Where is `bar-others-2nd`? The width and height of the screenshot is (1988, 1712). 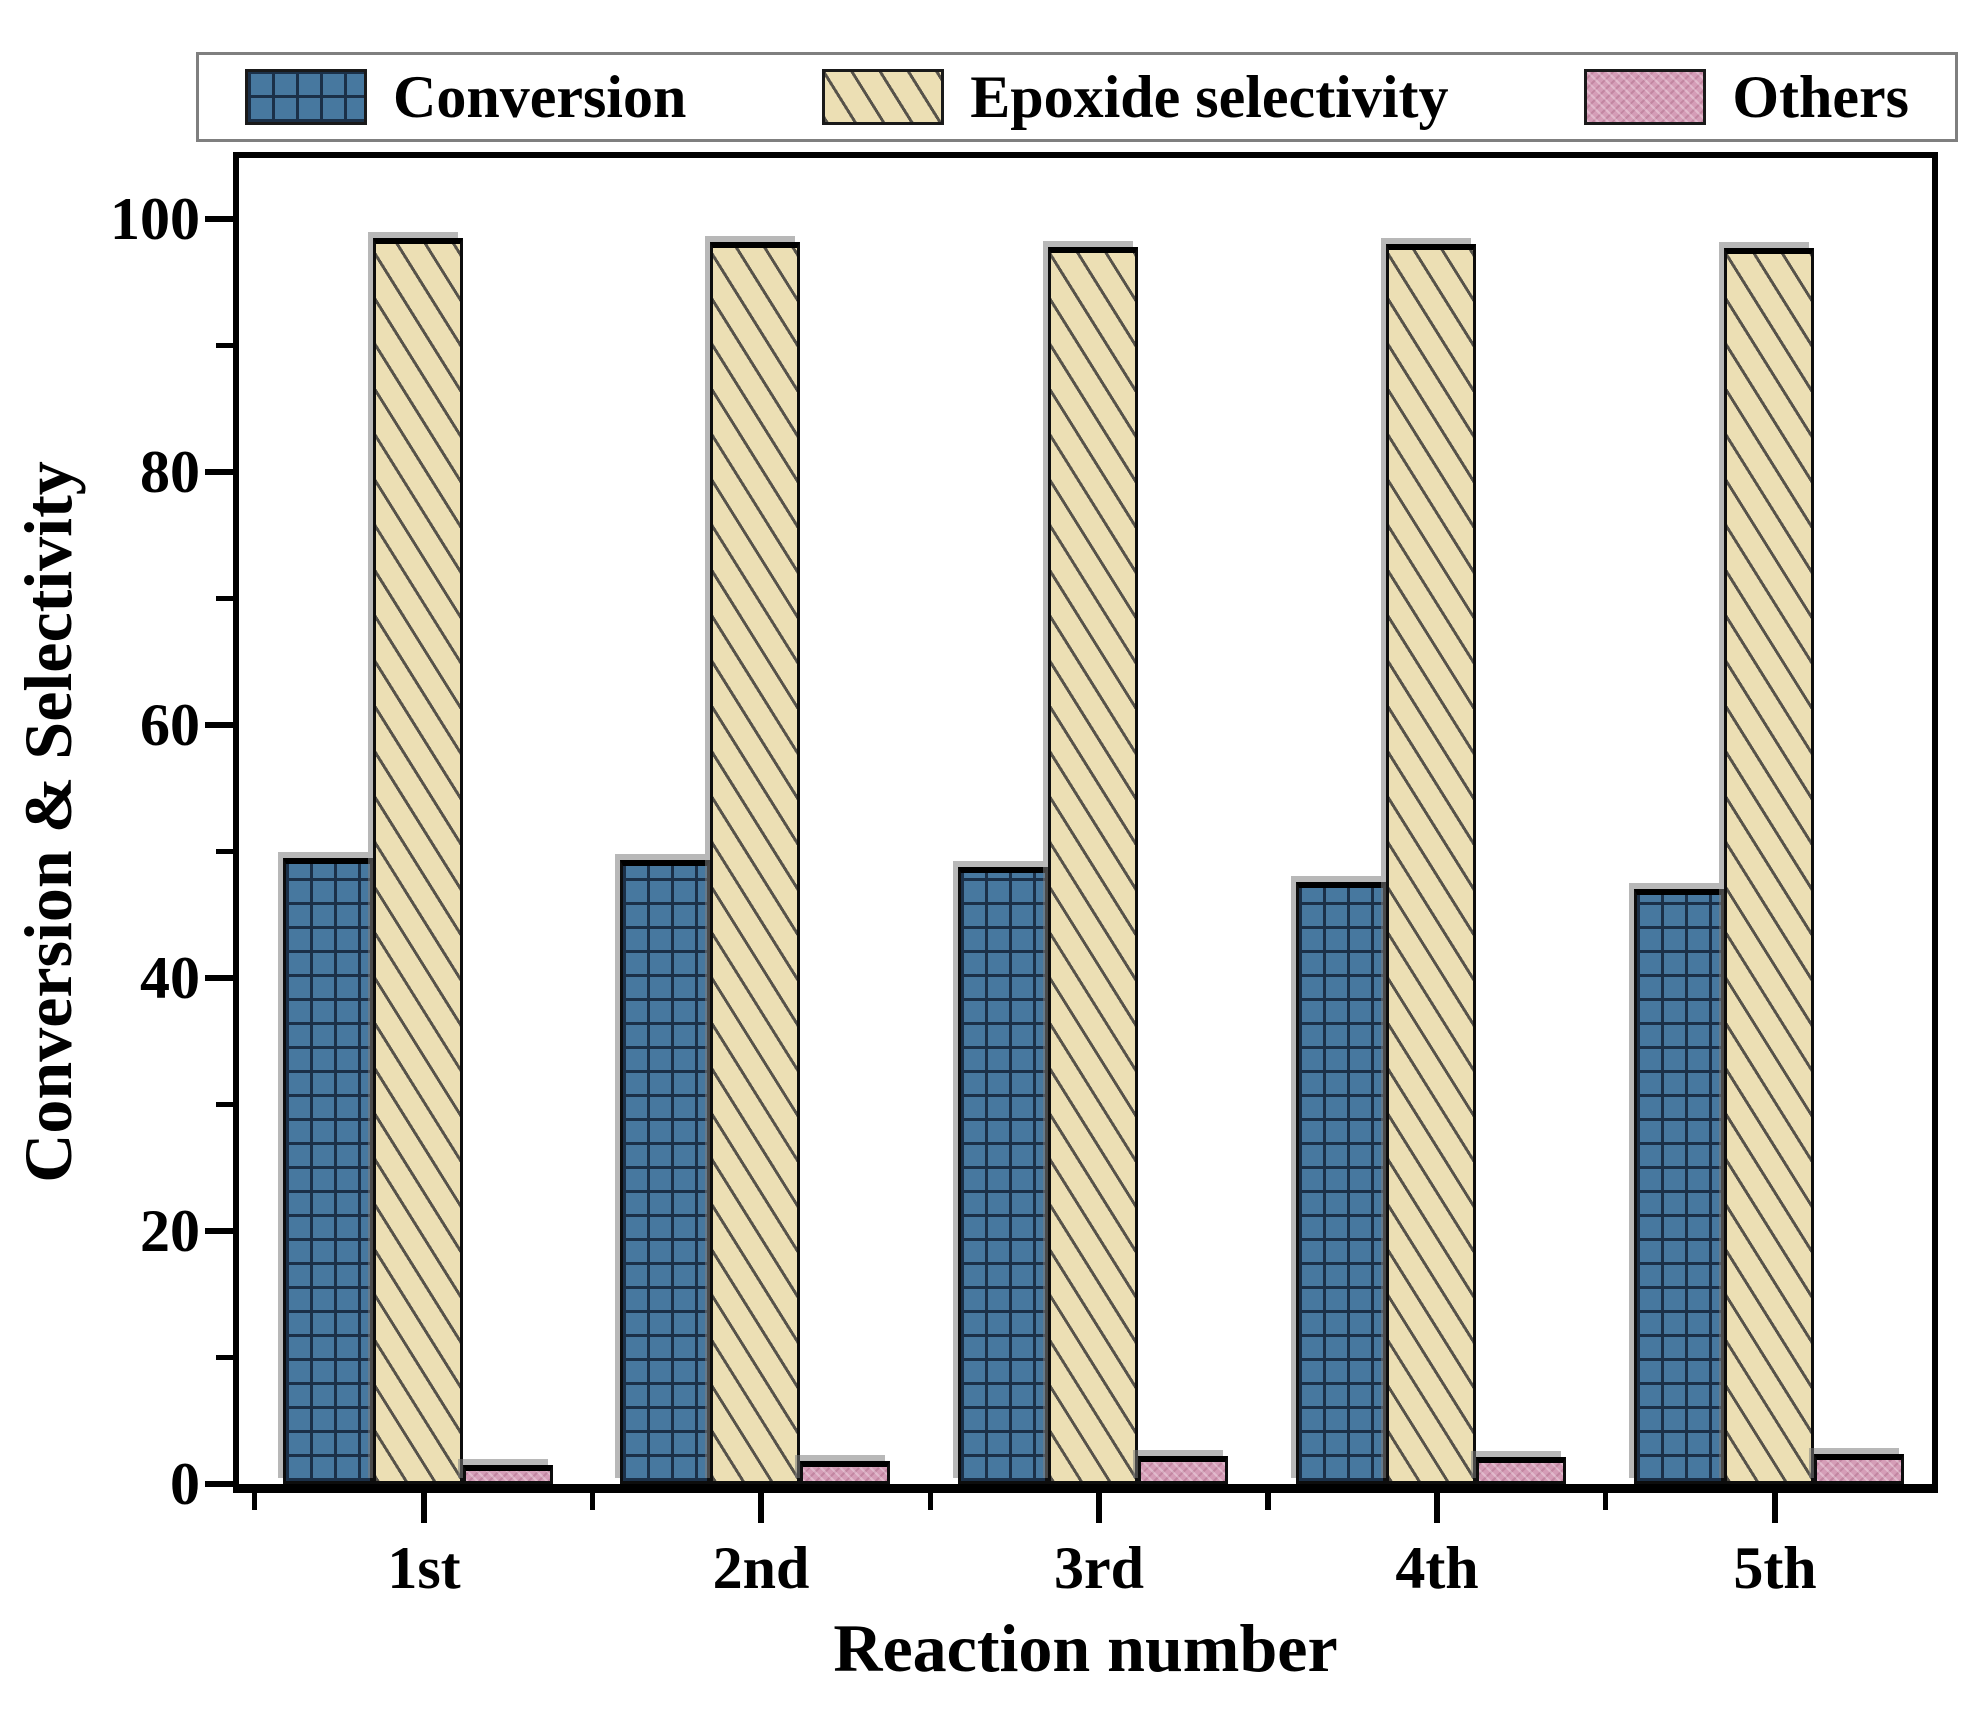
bar-others-2nd is located at coordinates (845, 1472).